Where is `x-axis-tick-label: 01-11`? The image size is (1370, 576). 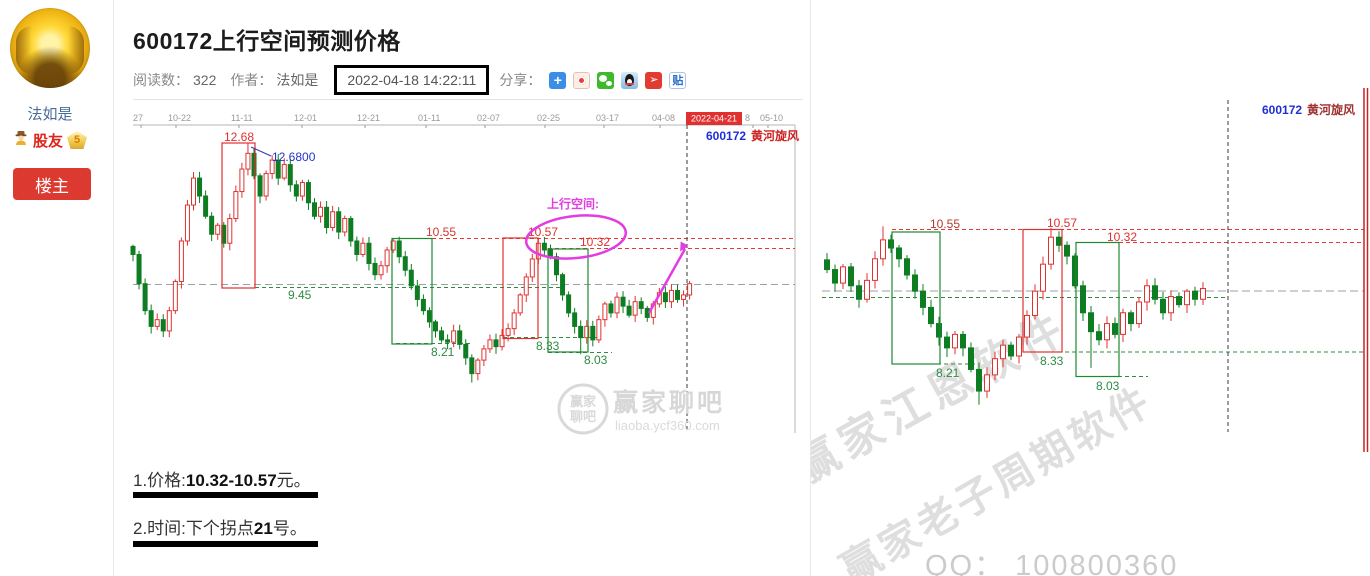
x-axis-tick-label: 01-11 is located at coordinates (429, 118).